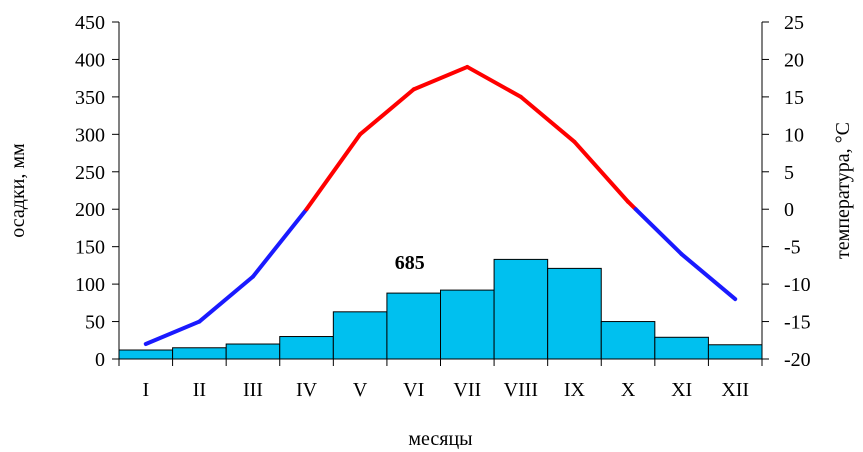  Describe the element at coordinates (843, 190) in the screenshot. I see `right-axis-title: температура, °С` at that location.